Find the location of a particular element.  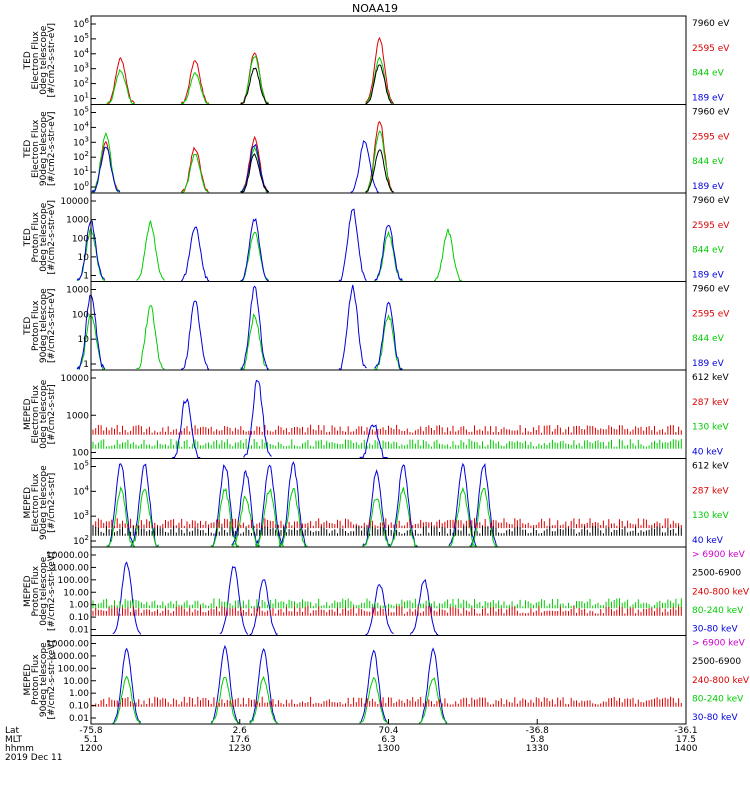

legend-item: 844 eV is located at coordinates (708, 74).